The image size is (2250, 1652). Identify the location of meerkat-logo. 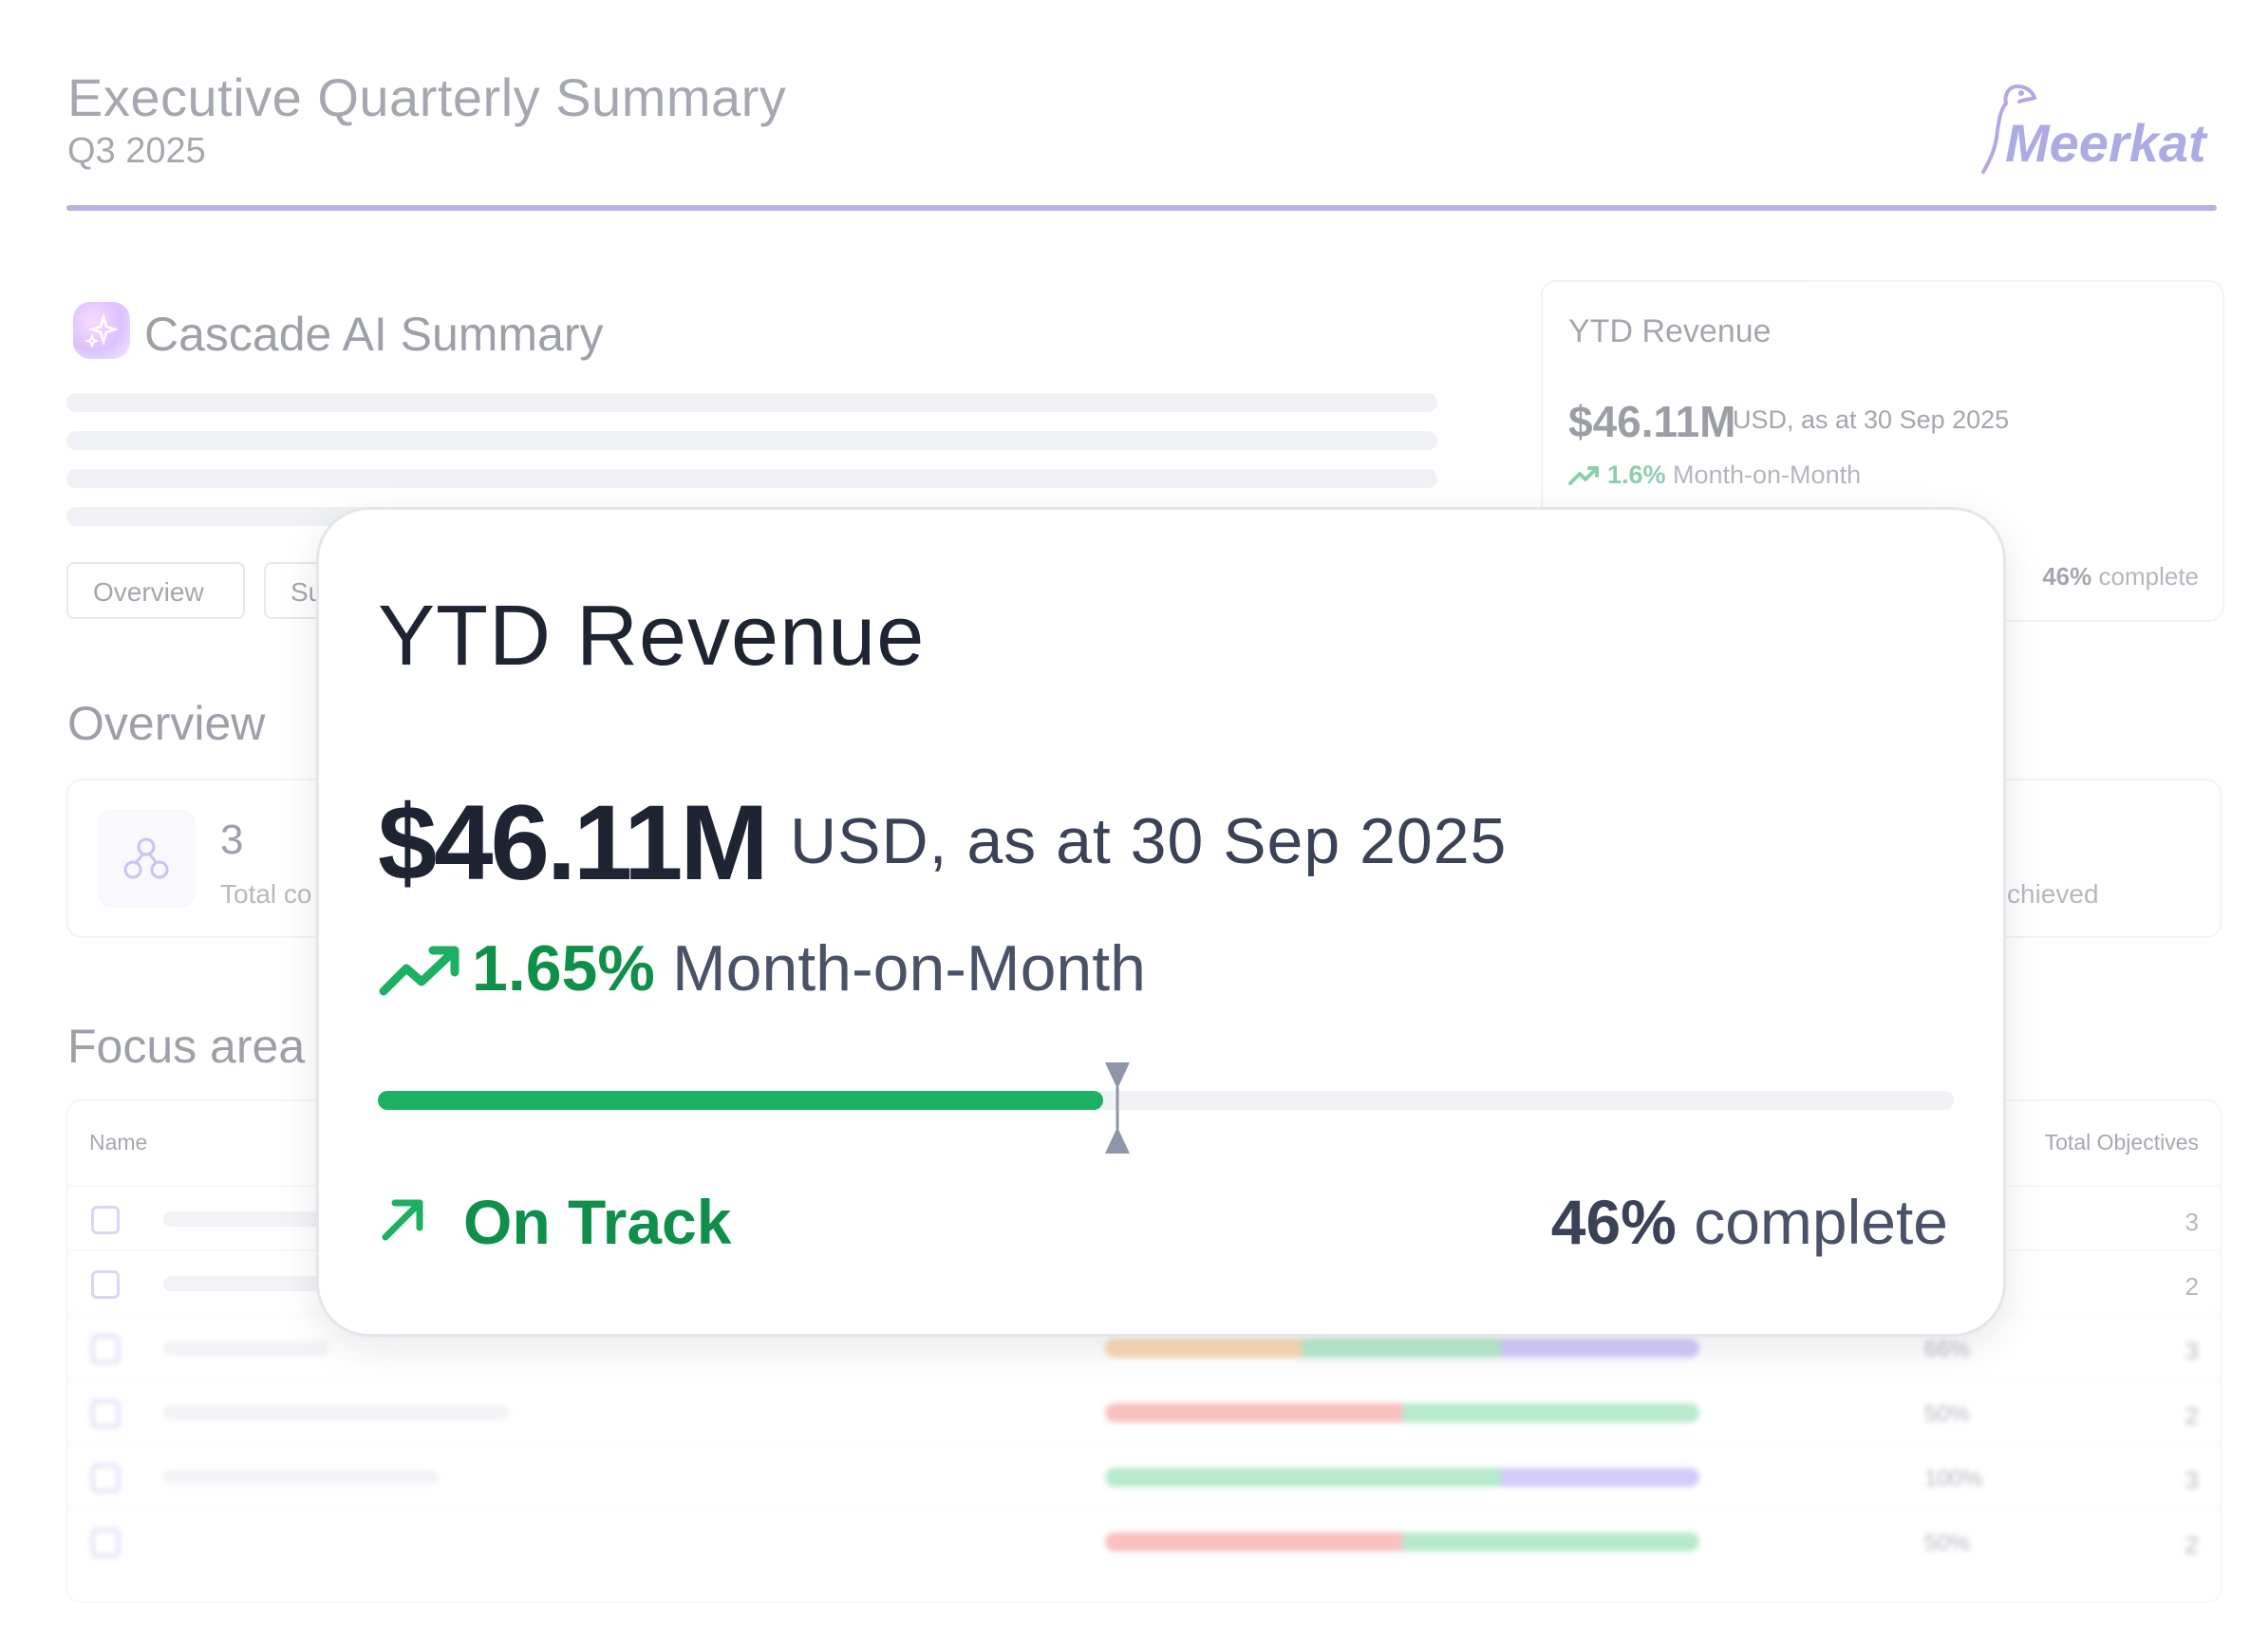
(2098, 128).